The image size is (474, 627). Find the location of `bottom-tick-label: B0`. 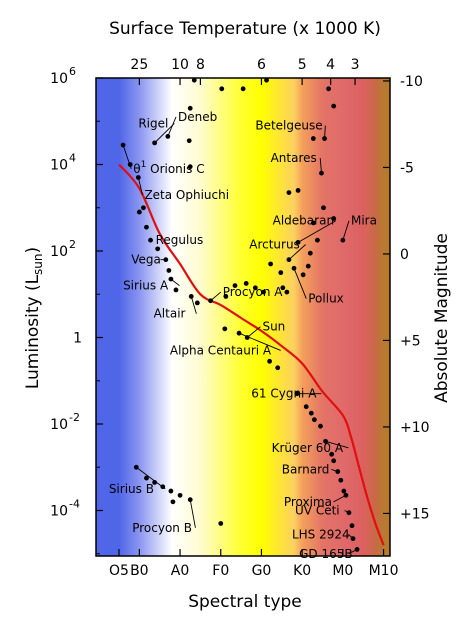

bottom-tick-label: B0 is located at coordinates (139, 571).